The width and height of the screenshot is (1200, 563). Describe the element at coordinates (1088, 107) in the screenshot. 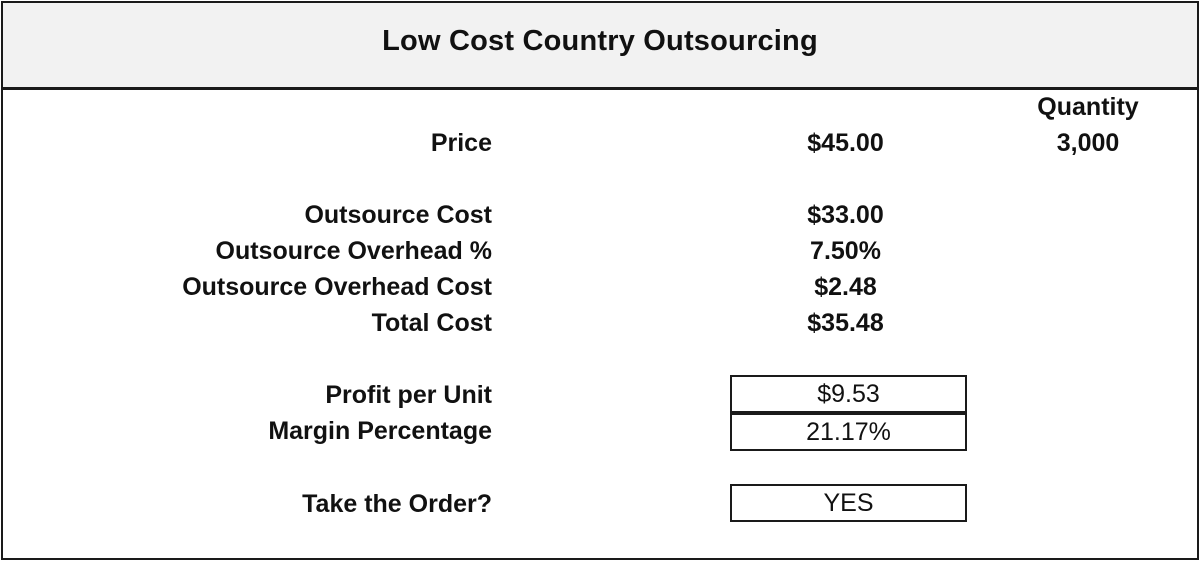

I see `quantity-label: Quantity` at that location.